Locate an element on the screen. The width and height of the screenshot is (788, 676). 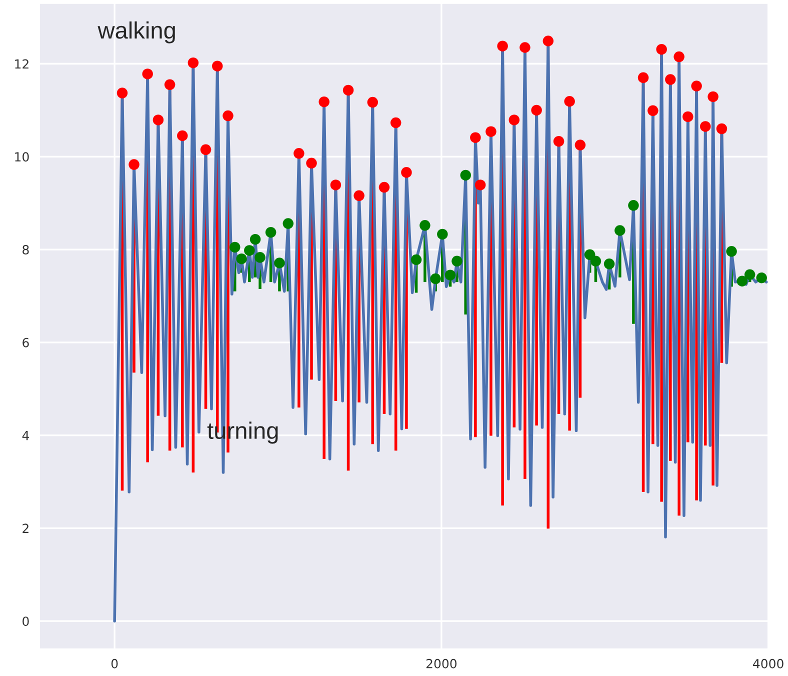
y-tick-label: 2 is located at coordinates (25, 528).